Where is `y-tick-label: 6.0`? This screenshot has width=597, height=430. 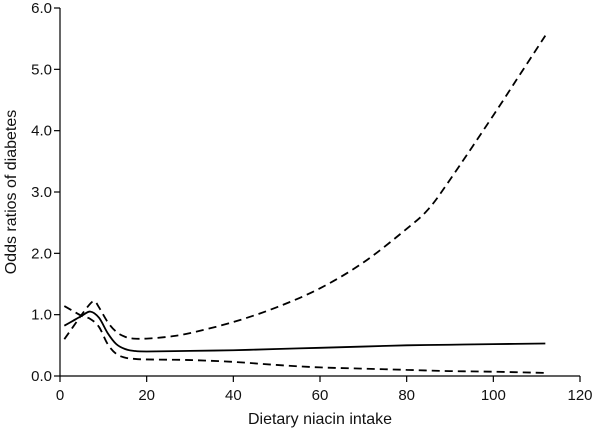 y-tick-label: 6.0 is located at coordinates (41, 8).